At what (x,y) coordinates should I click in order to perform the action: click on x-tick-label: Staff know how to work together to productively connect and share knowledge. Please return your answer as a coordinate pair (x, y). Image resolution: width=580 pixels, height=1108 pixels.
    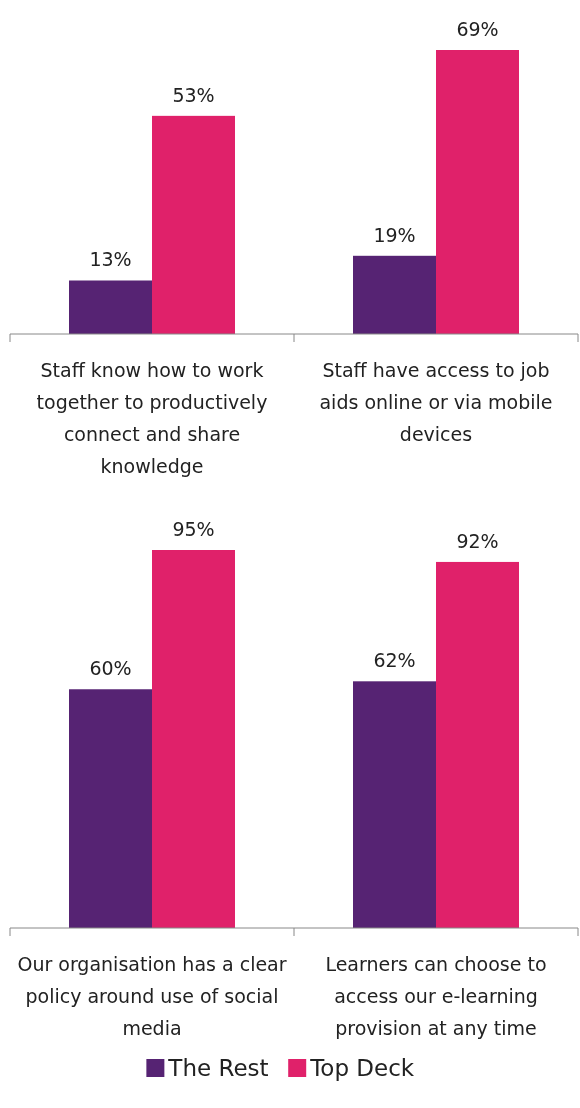
    Looking at the image, I should click on (152, 418).